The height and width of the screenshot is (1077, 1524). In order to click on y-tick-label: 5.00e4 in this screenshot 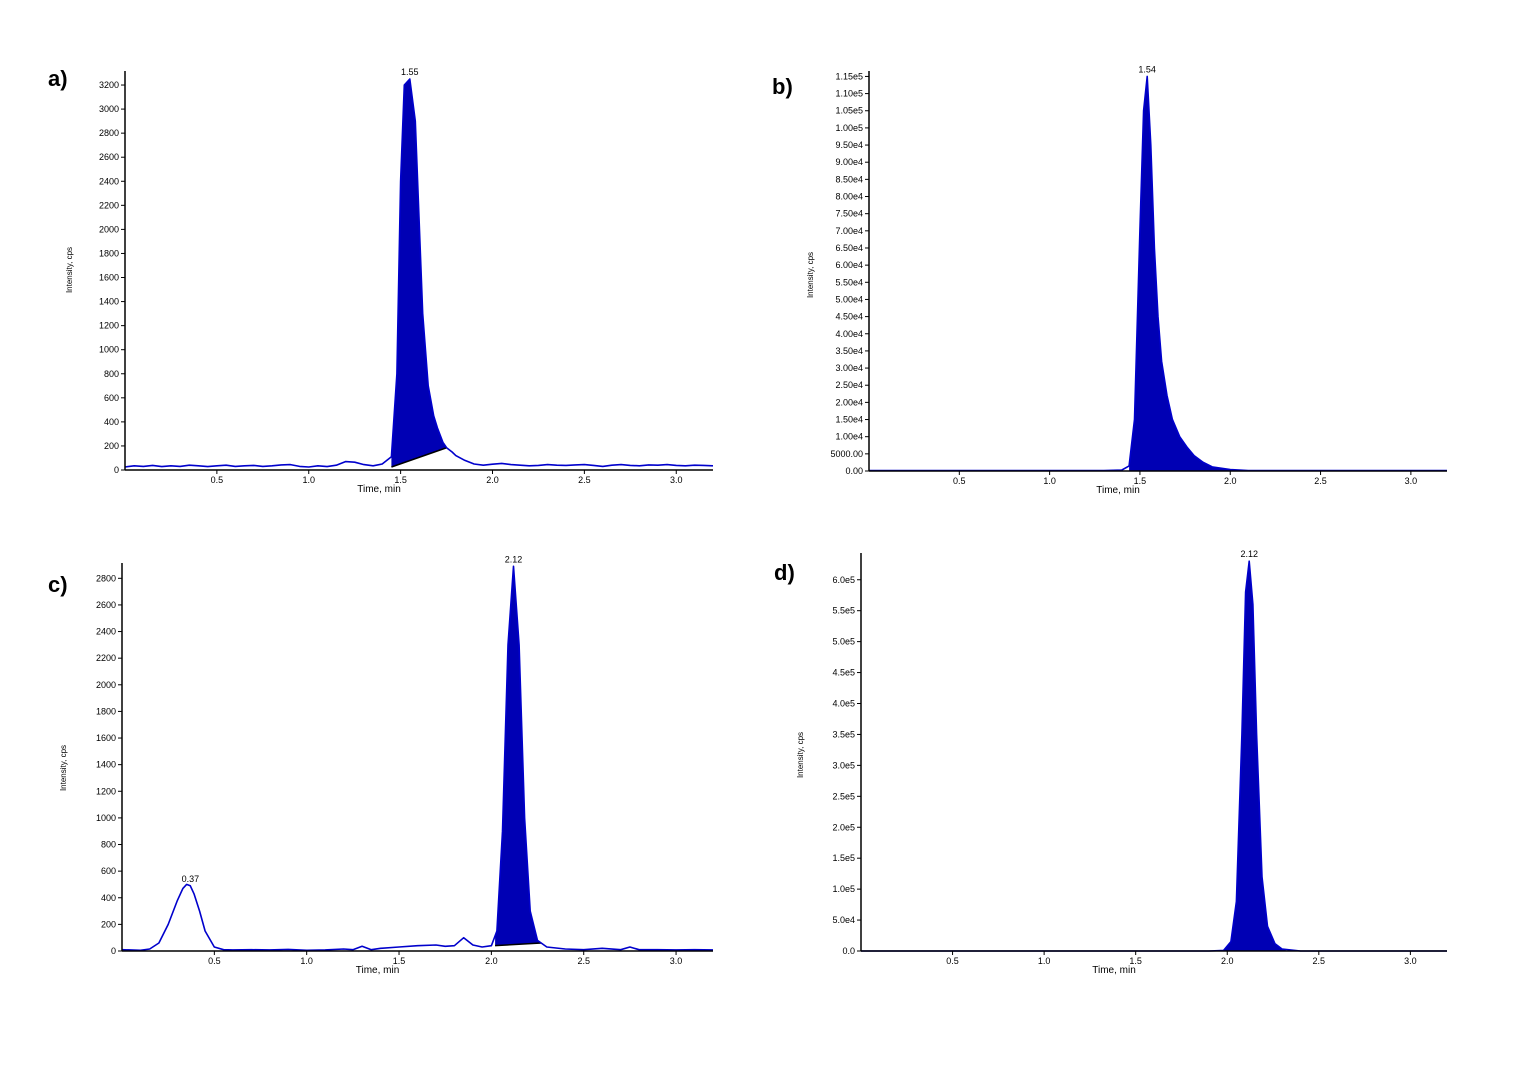, I will do `click(849, 299)`.